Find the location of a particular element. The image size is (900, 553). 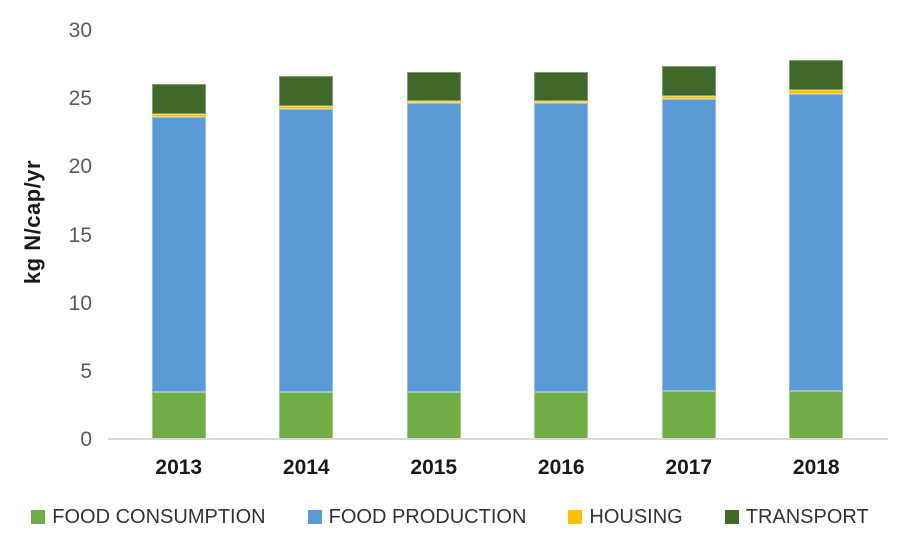

x-category-label: 2015 is located at coordinates (434, 467).